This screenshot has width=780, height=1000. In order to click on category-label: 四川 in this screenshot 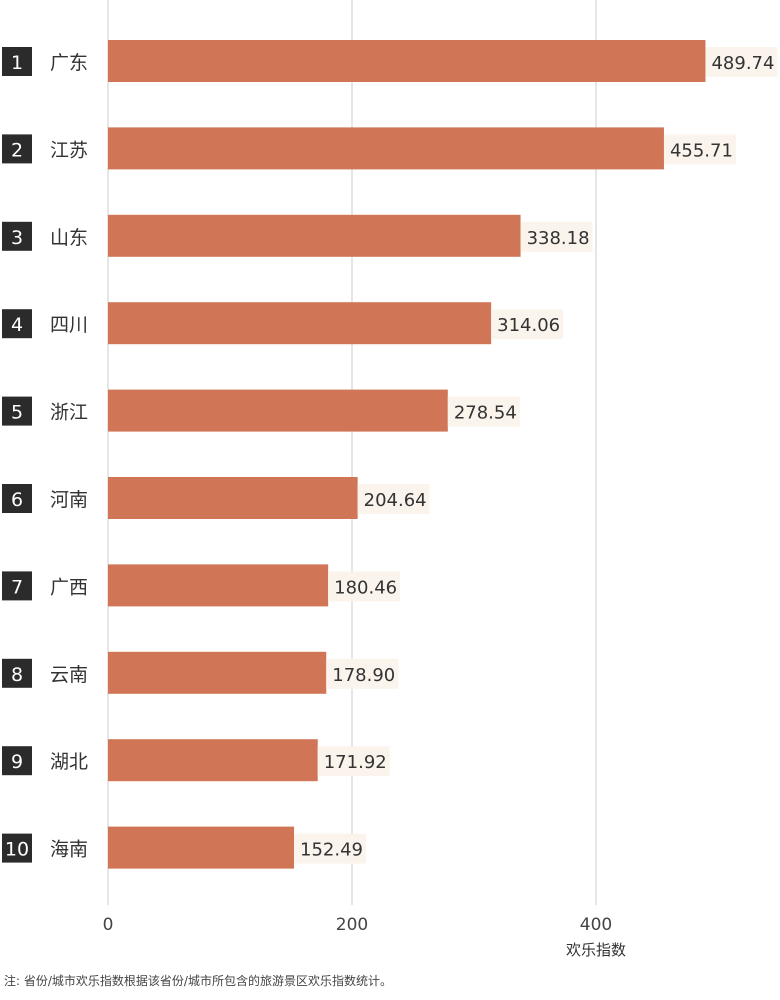, I will do `click(69, 325)`.